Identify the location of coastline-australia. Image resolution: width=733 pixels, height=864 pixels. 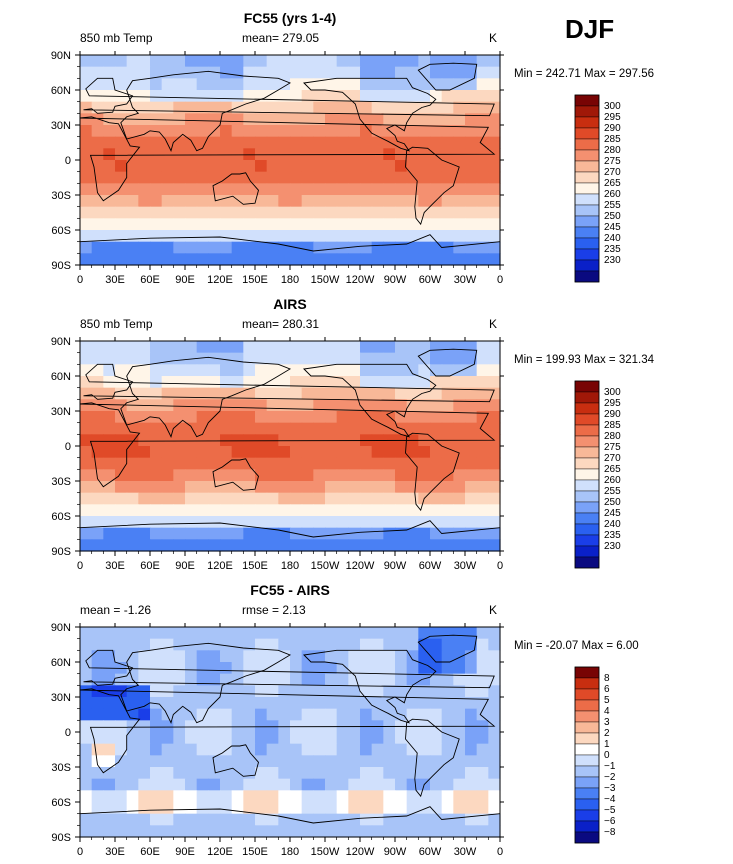
(235, 760).